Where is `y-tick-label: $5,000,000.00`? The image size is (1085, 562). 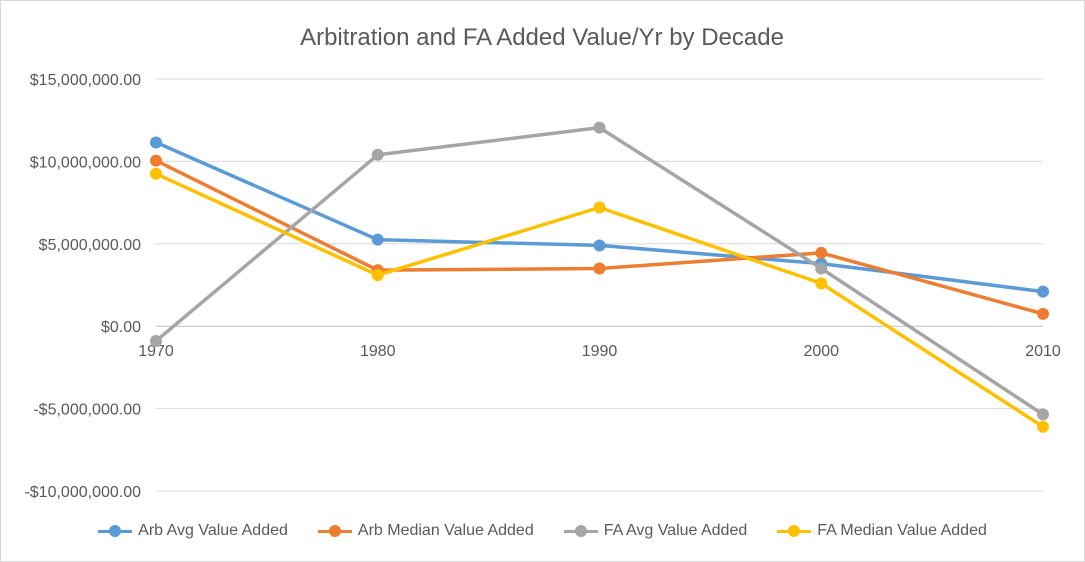 y-tick-label: $5,000,000.00 is located at coordinates (90, 245).